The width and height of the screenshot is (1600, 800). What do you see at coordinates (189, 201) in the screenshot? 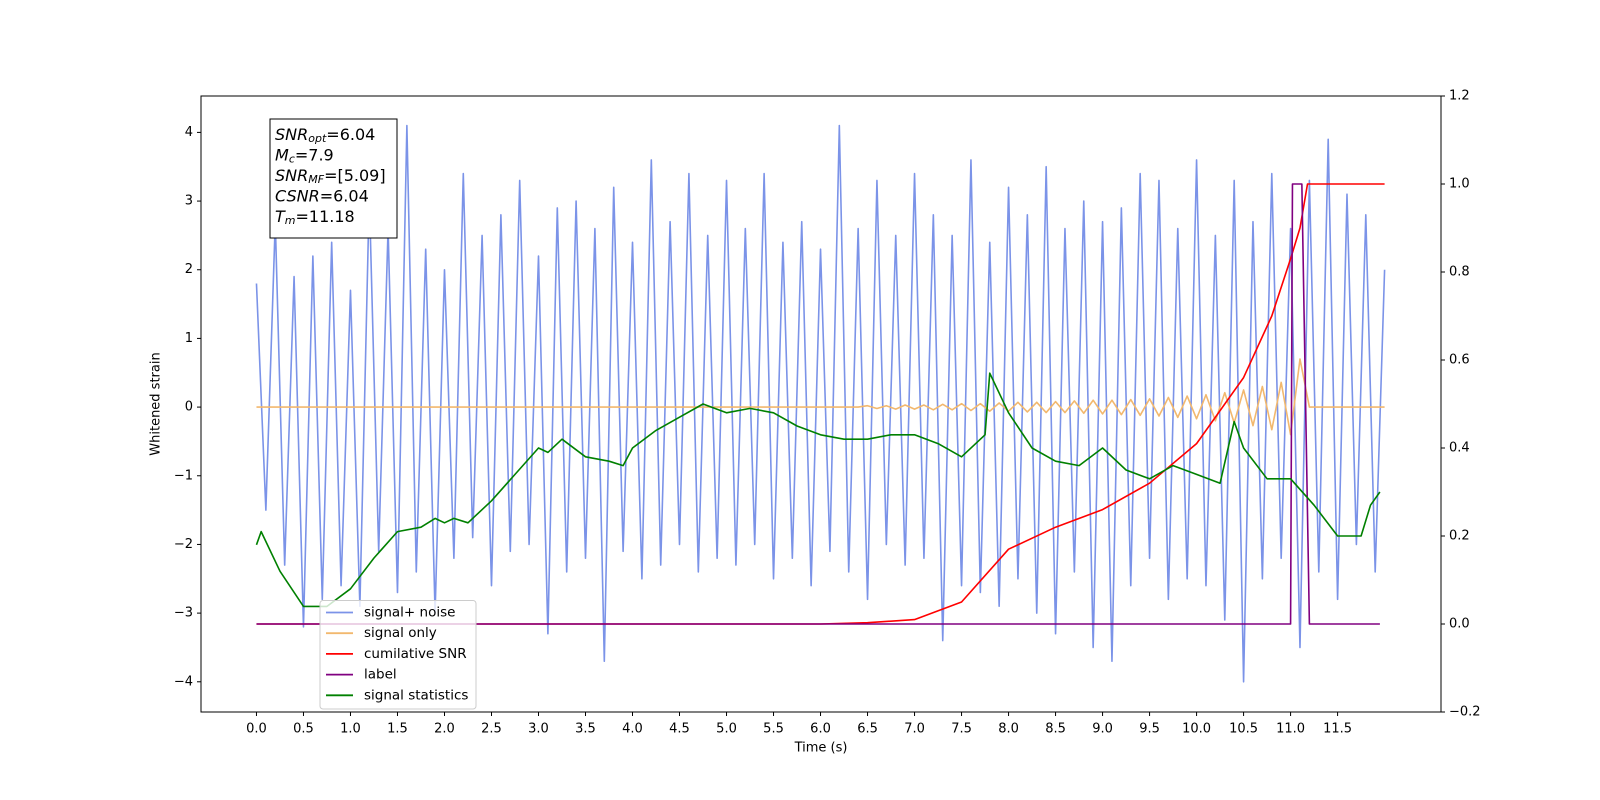
I see `y-tick-label: 3` at bounding box center [189, 201].